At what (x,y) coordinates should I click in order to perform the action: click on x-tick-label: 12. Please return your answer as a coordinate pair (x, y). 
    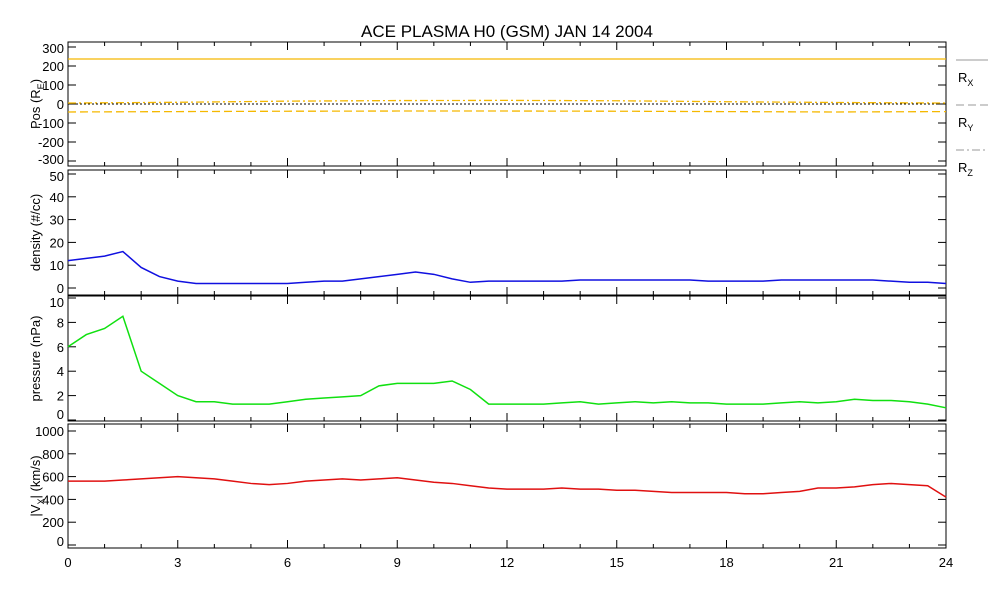
    Looking at the image, I should click on (507, 562).